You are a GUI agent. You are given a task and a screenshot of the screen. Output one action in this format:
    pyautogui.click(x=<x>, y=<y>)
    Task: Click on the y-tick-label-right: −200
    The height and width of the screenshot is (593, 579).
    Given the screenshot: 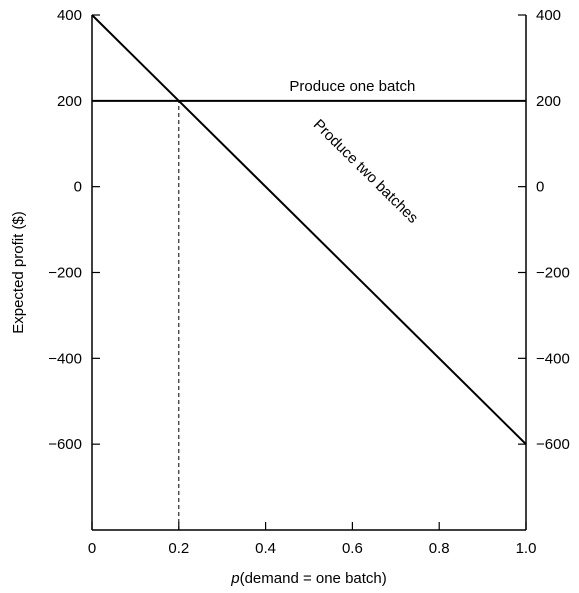 What is the action you would take?
    pyautogui.click(x=553, y=273)
    